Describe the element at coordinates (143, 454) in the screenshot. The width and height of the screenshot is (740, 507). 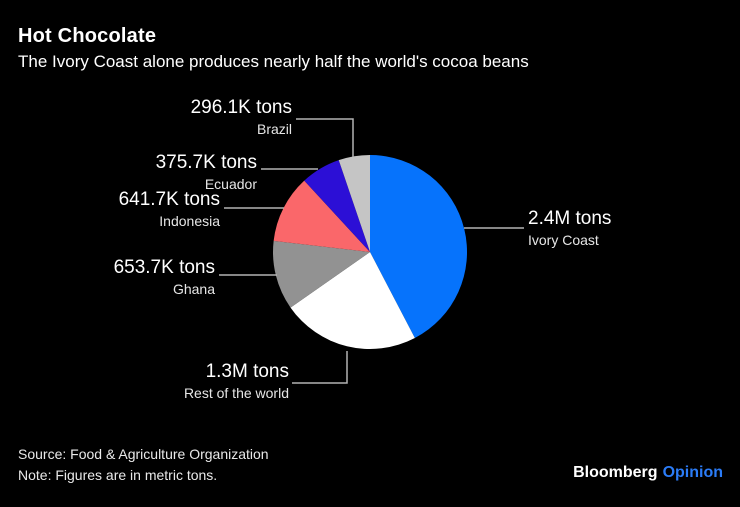
I see `source-note: Source: Food & Agriculture Organization` at that location.